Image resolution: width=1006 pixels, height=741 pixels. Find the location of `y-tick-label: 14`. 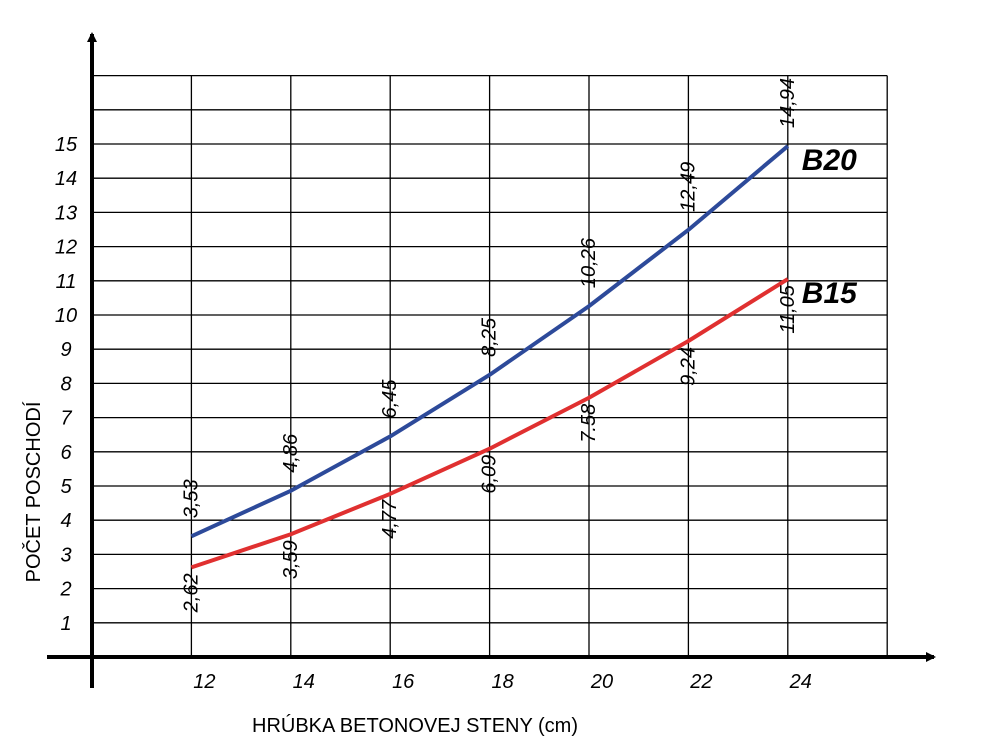

y-tick-label: 14 is located at coordinates (66, 179).